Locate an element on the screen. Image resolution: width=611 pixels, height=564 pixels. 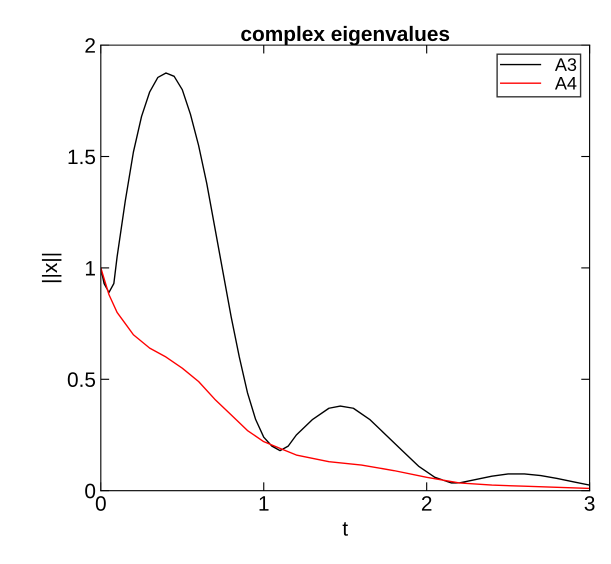
y-tick-label: 2 is located at coordinates (90, 45).